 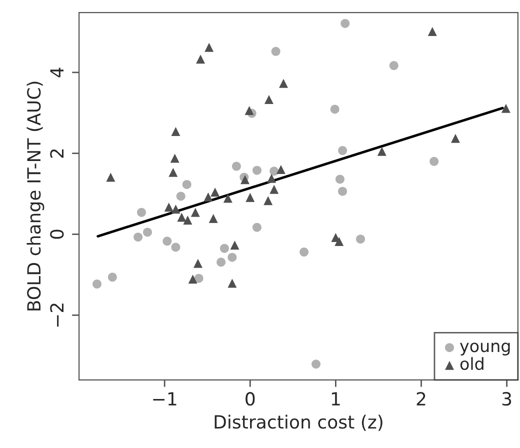 What do you see at coordinates (507, 399) in the screenshot?
I see `x-tick-label: 3` at bounding box center [507, 399].